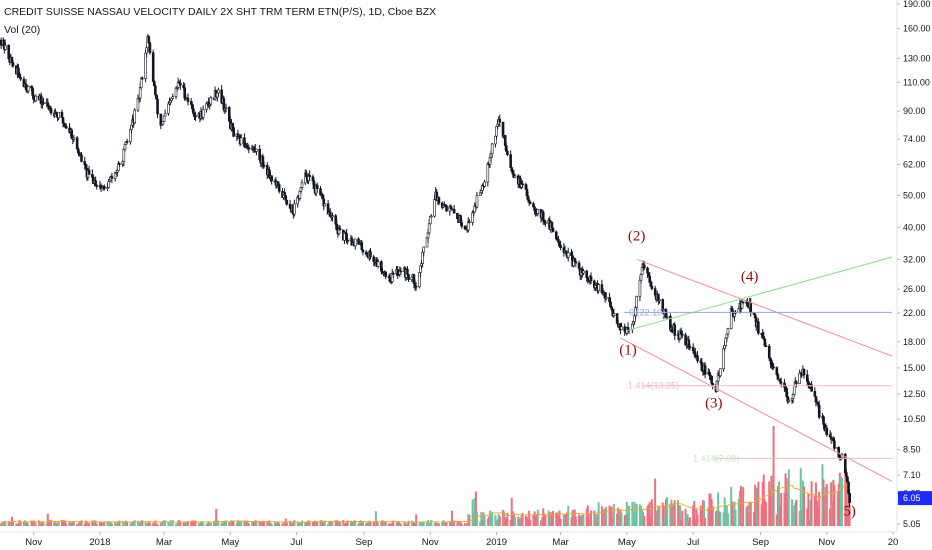 The width and height of the screenshot is (932, 550). I want to click on wave-label: (3), so click(714, 403).